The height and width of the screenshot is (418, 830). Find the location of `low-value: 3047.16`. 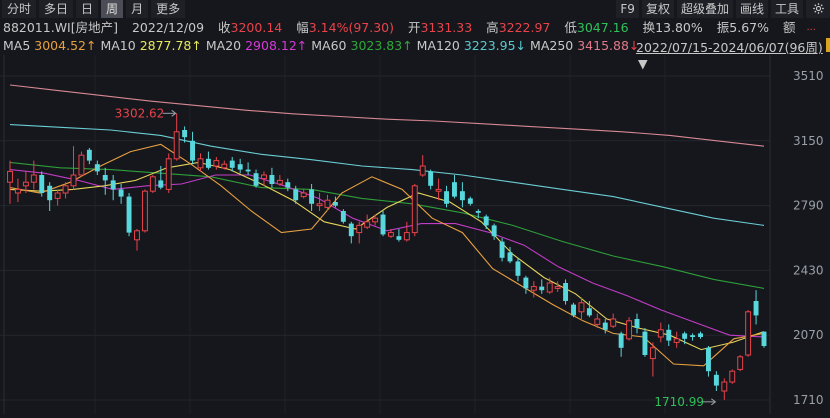

low-value: 3047.16 is located at coordinates (602, 27).